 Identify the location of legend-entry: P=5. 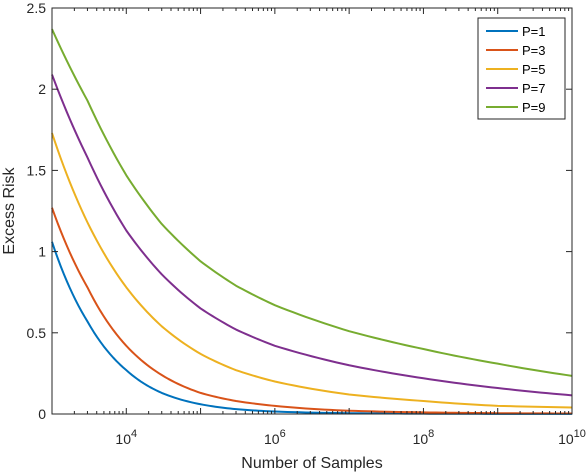
(534, 69).